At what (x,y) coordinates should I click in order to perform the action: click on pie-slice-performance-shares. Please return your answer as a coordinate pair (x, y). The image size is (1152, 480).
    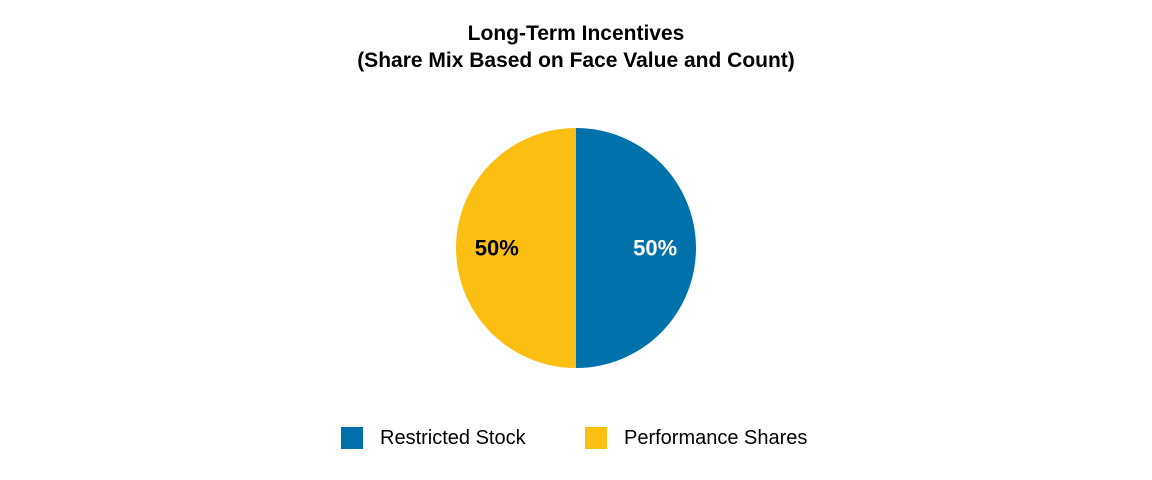
    Looking at the image, I should click on (516, 248).